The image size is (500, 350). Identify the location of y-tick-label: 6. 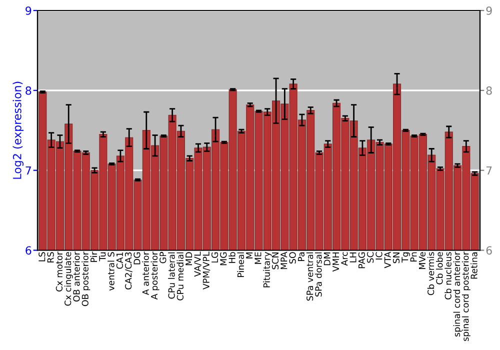
(29, 250).